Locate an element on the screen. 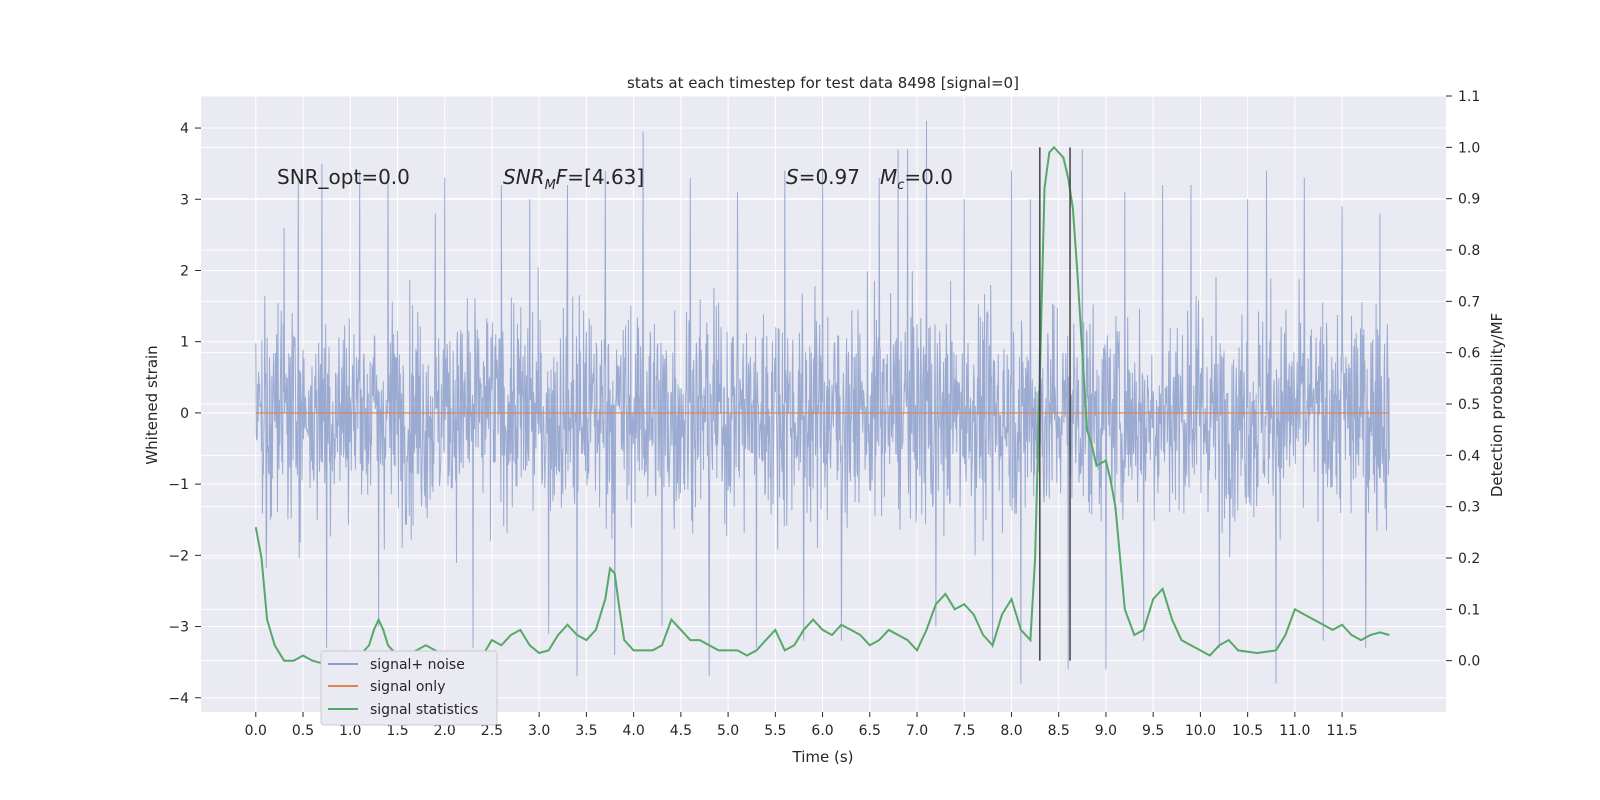 This screenshot has height=800, width=1600. x-tick-label-14: 7.0 is located at coordinates (917, 731).